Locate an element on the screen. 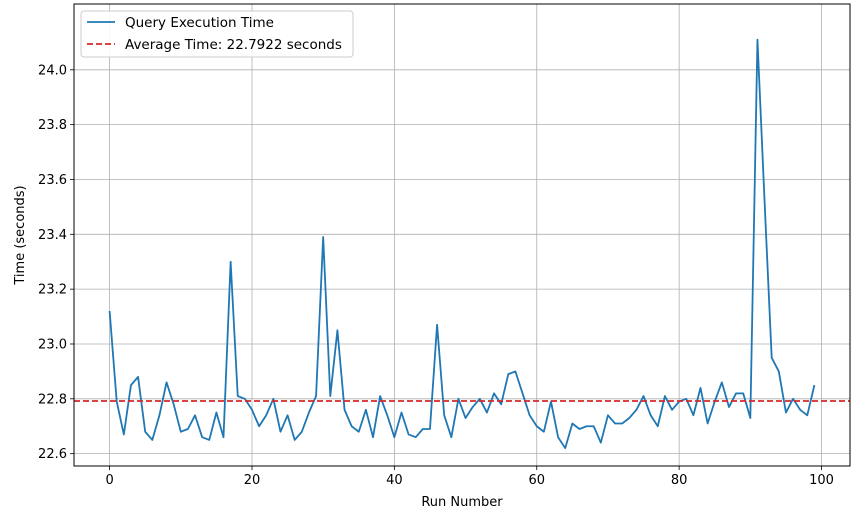 Image resolution: width=854 pixels, height=510 pixels. x-tick-label: 0 is located at coordinates (109, 480).